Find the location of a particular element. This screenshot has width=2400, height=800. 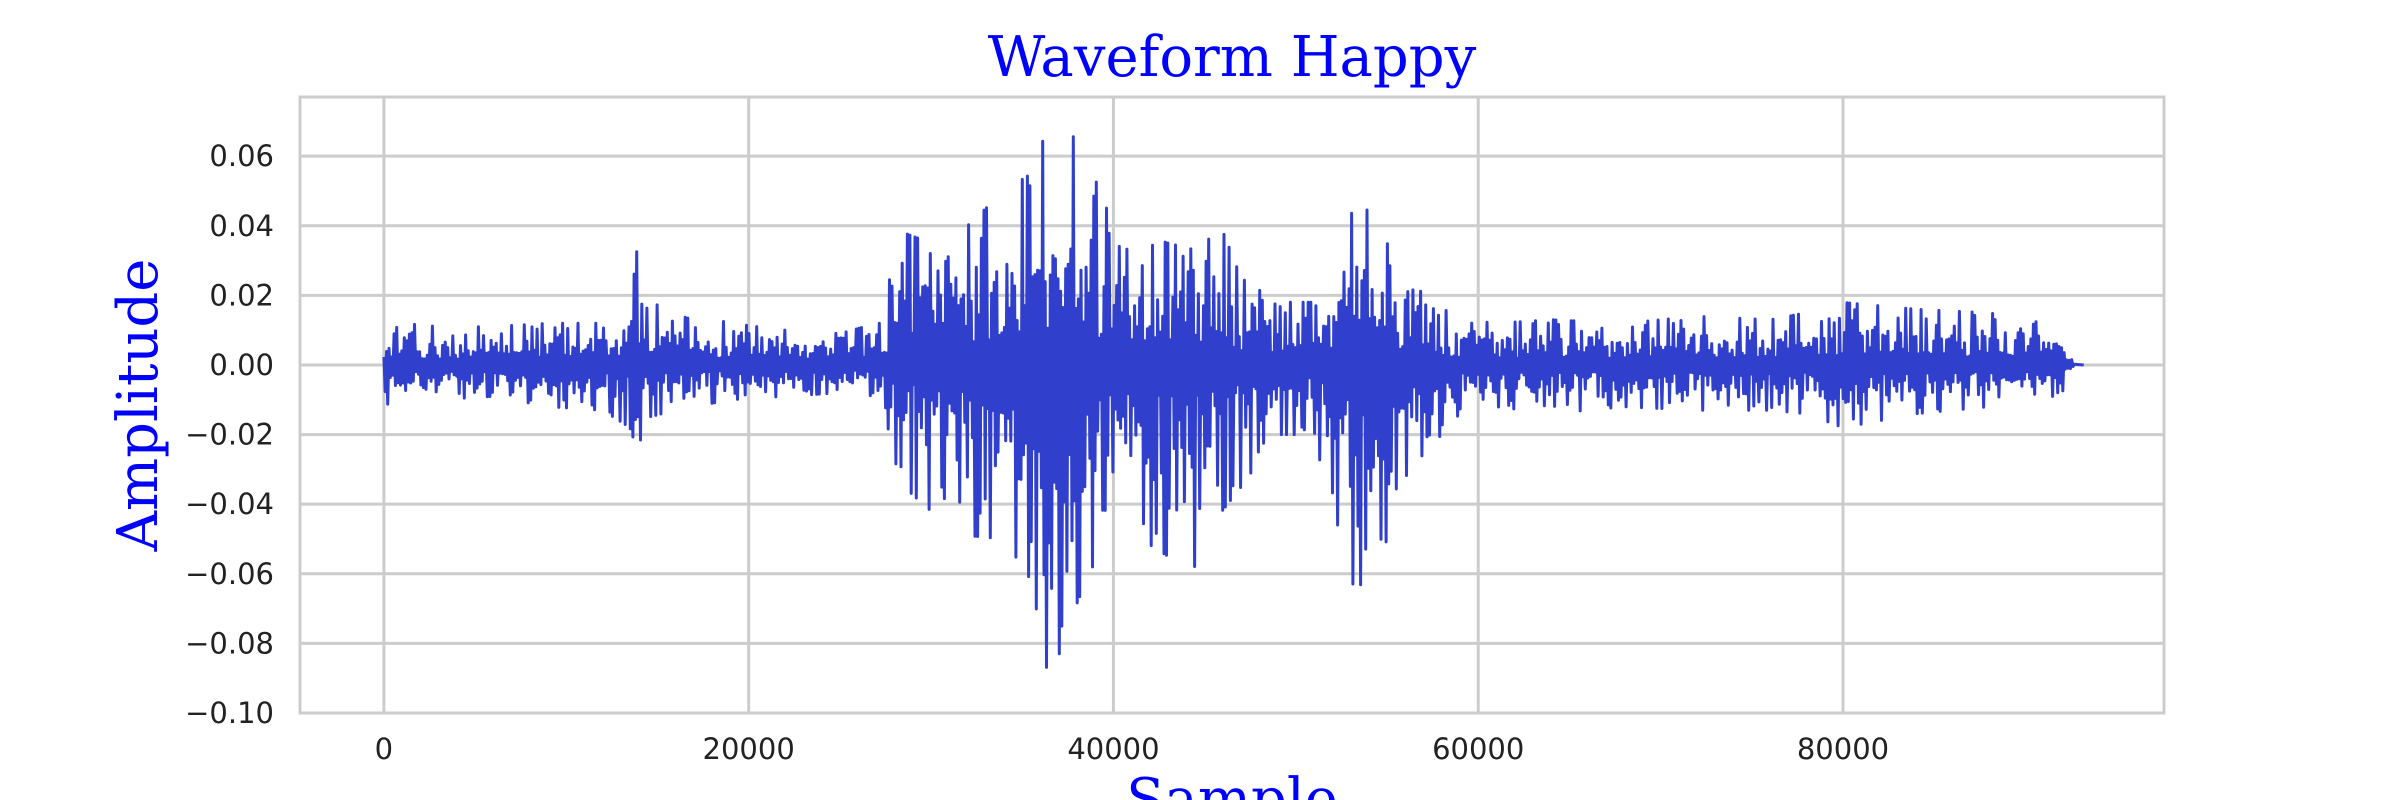

y-axis-label: Amplitude is located at coordinates (138, 406).